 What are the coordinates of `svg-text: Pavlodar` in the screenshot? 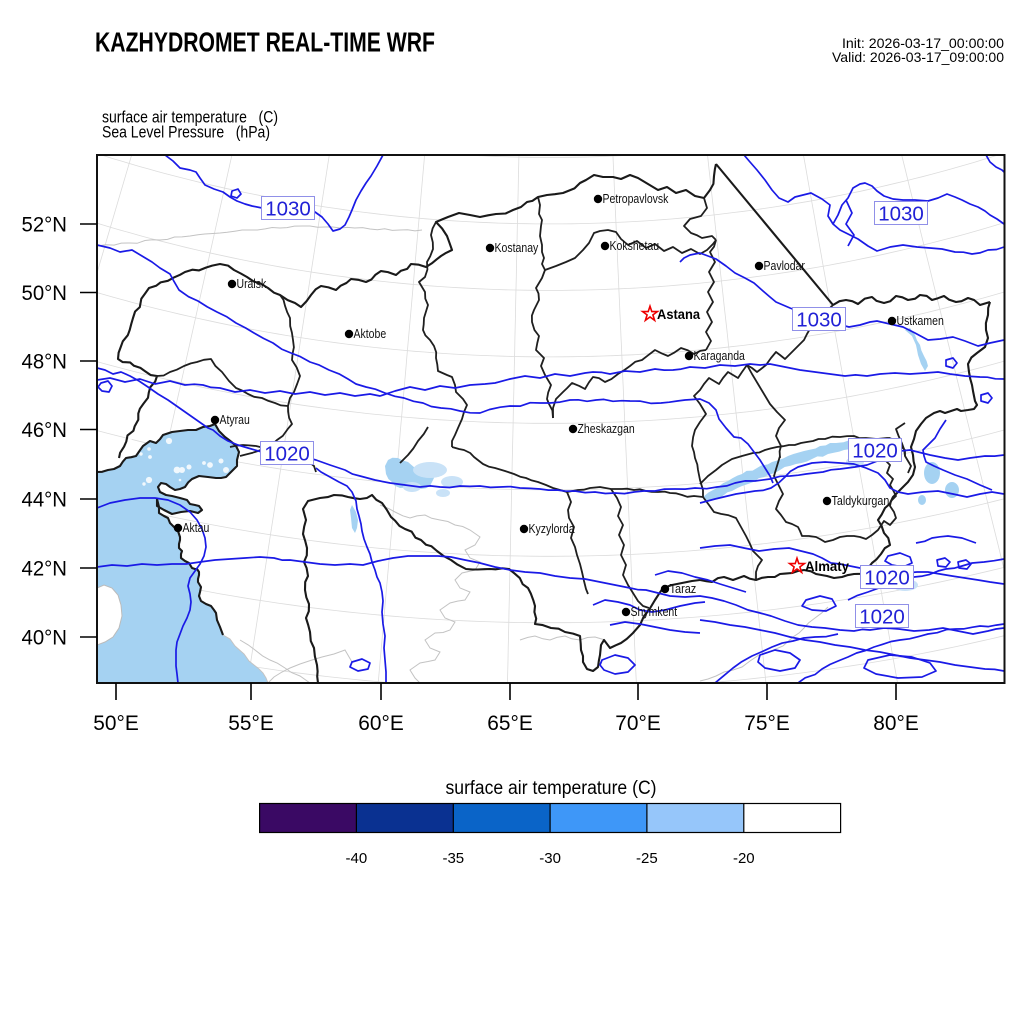 It's located at (784, 266).